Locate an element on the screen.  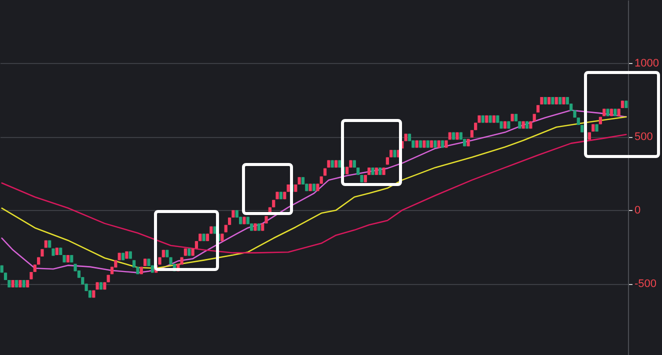
y-tick-label: 0 is located at coordinates (637, 210).